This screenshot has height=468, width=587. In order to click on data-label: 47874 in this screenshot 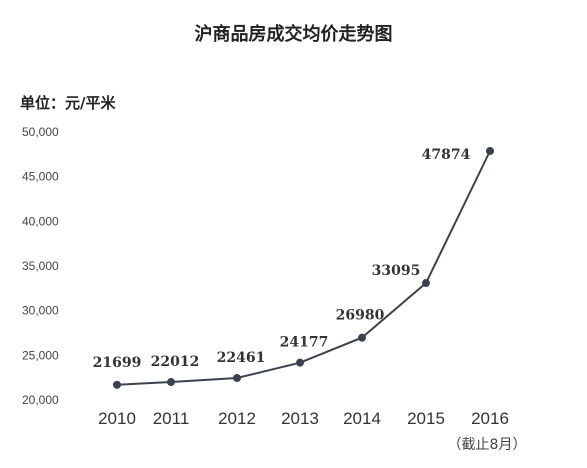, I will do `click(446, 155)`.